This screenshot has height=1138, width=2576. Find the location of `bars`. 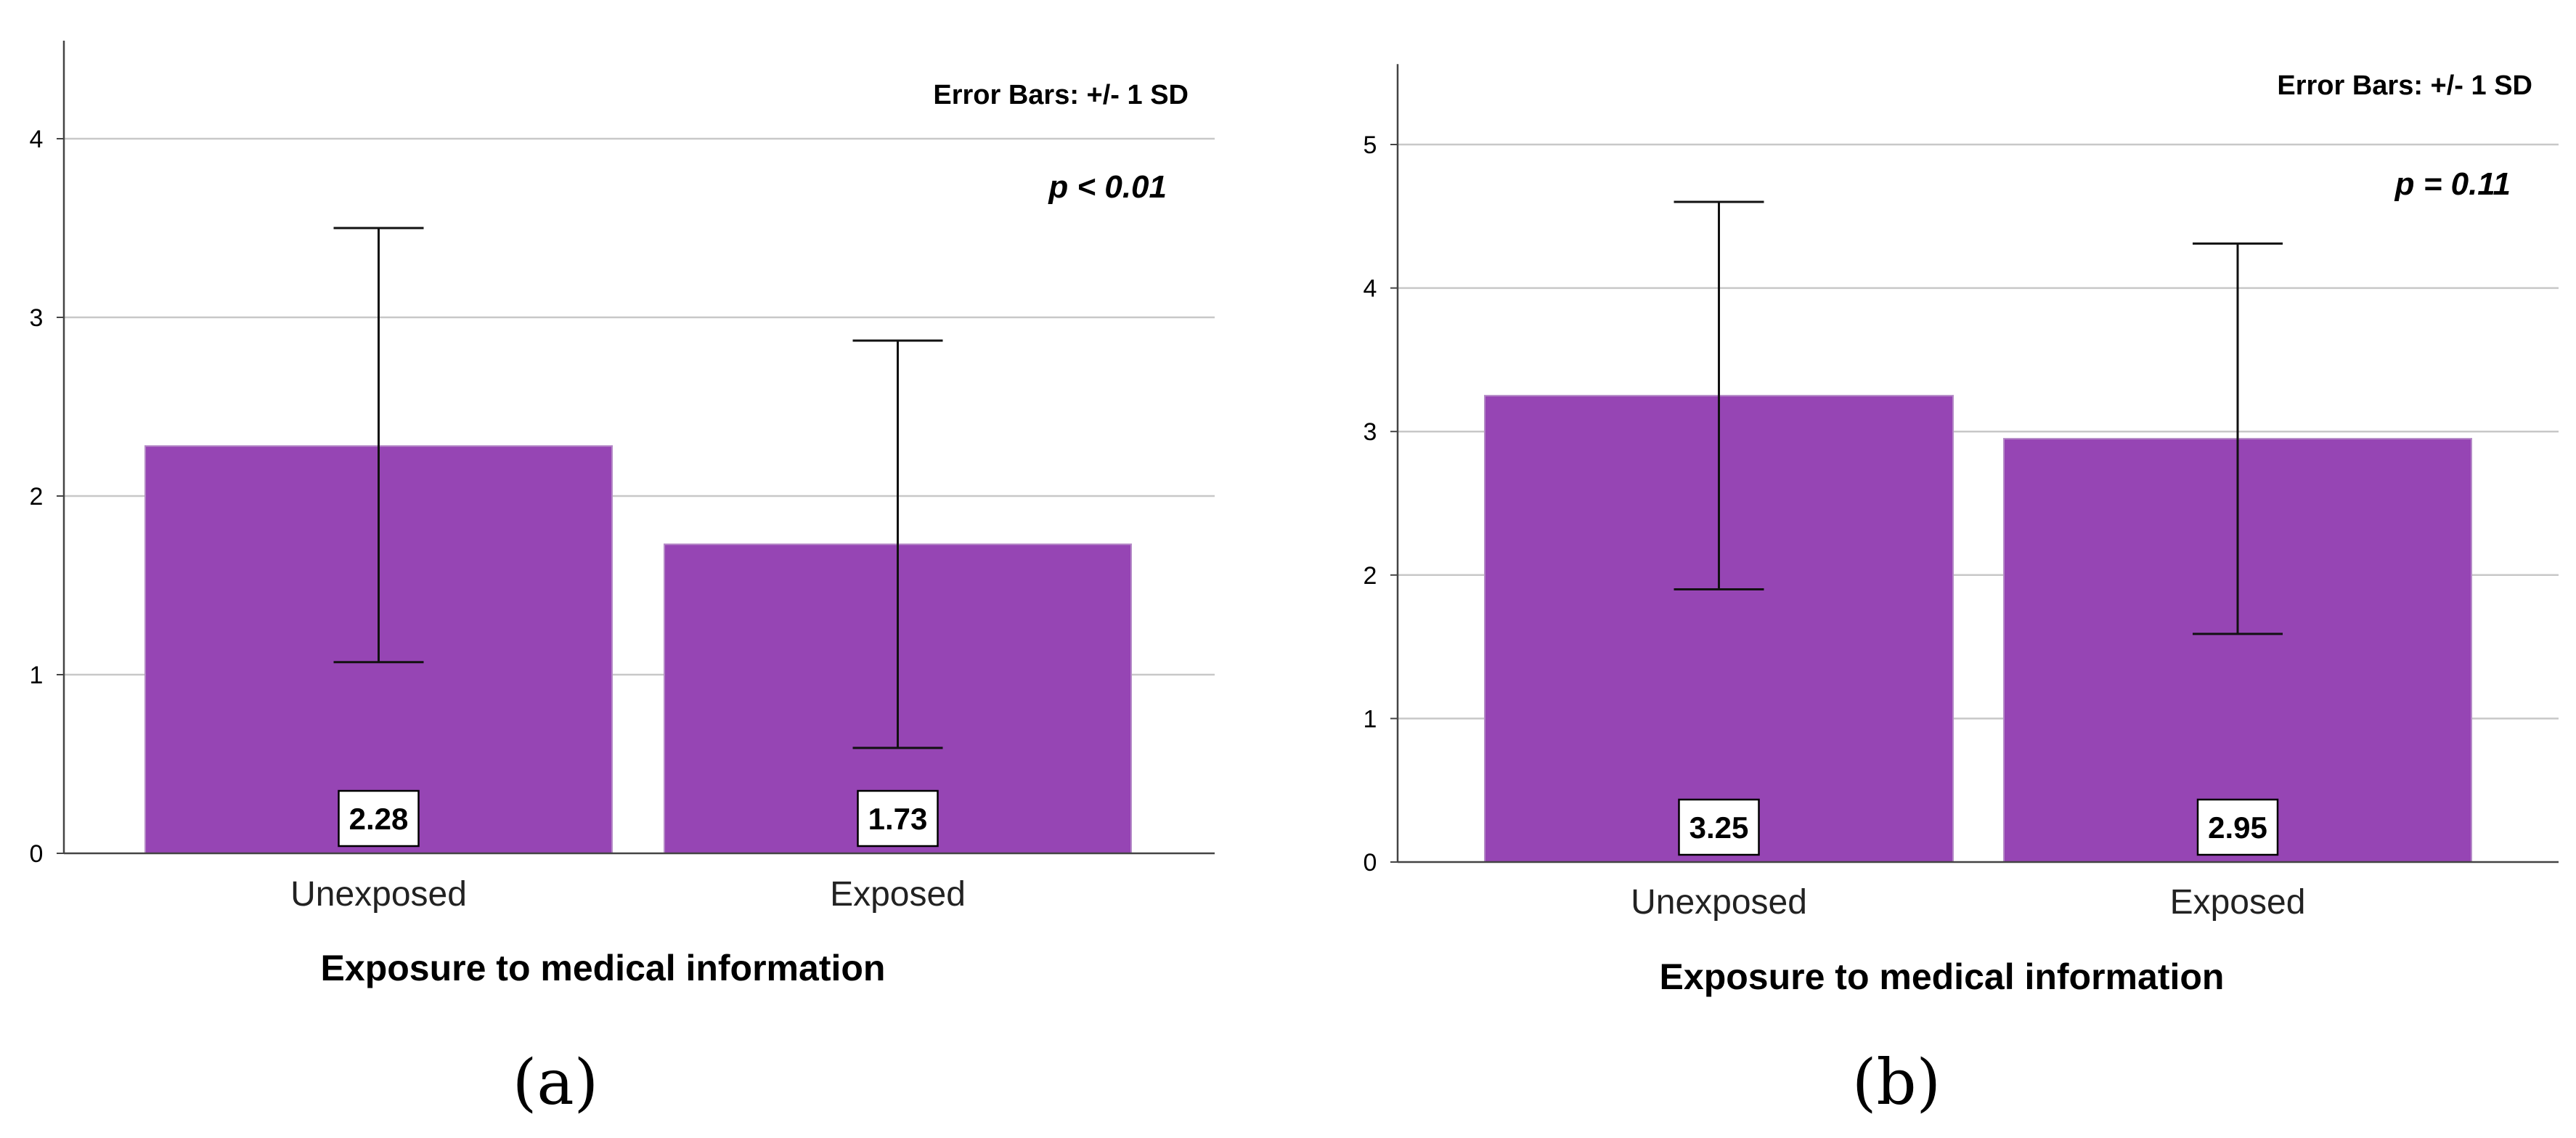

bars is located at coordinates (638, 649).